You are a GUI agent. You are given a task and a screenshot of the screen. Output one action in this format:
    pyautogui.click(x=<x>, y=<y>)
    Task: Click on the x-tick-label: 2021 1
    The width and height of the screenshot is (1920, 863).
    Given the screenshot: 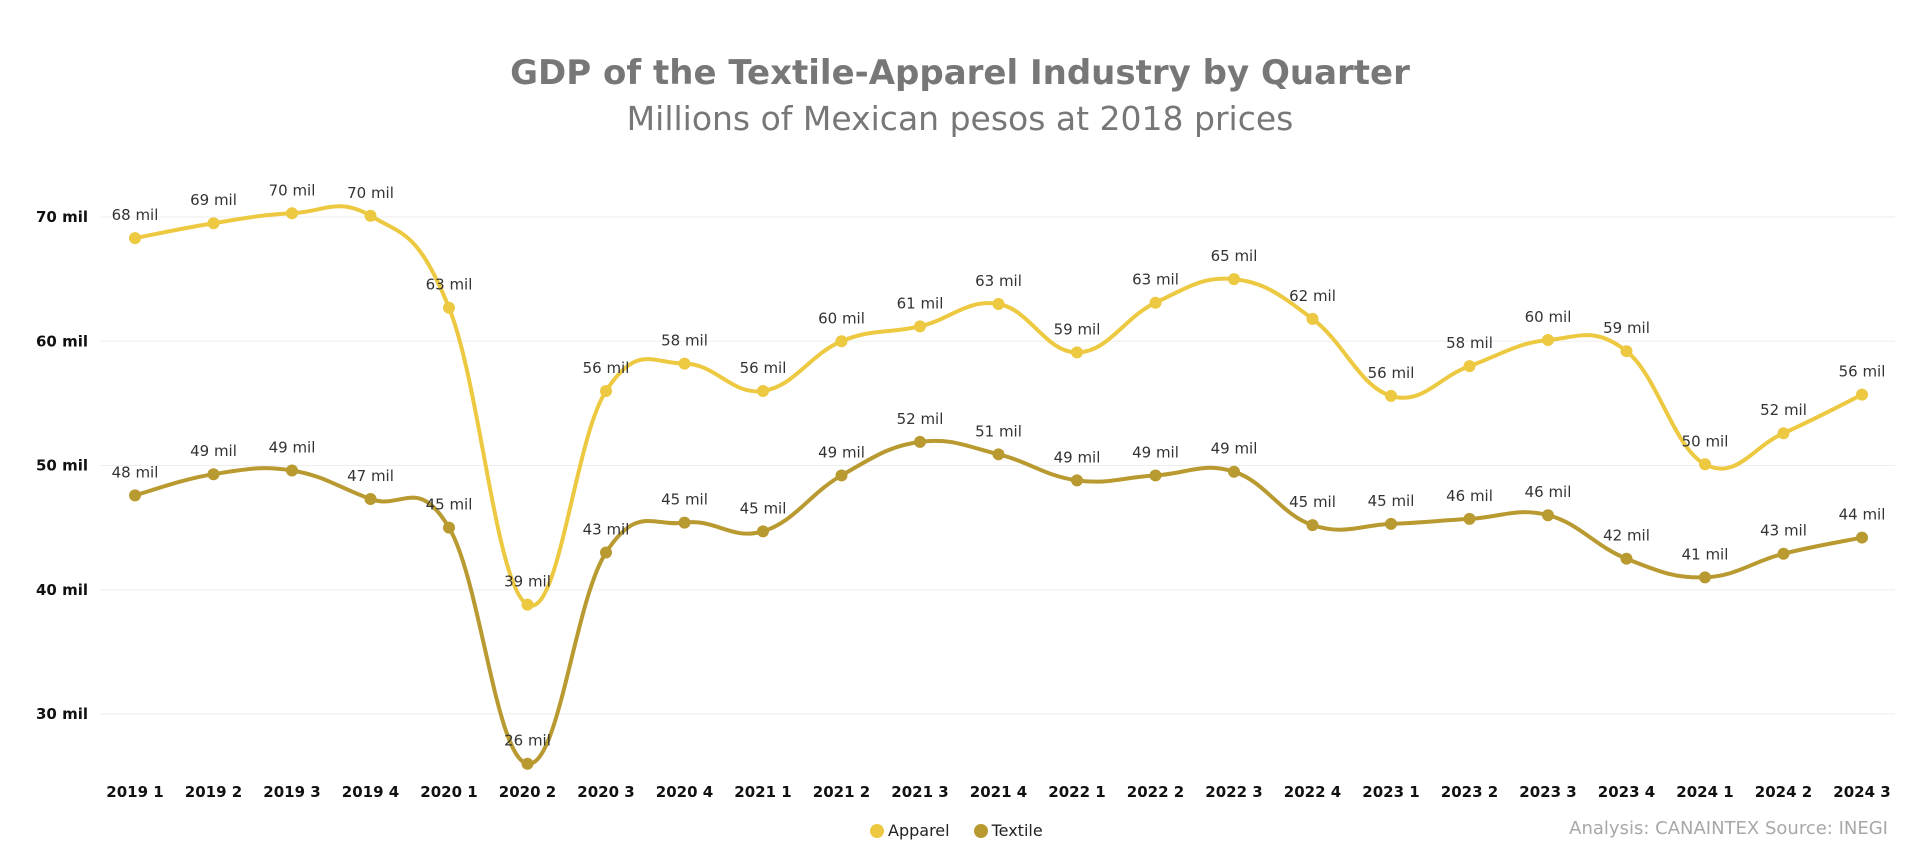 What is the action you would take?
    pyautogui.click(x=762, y=792)
    